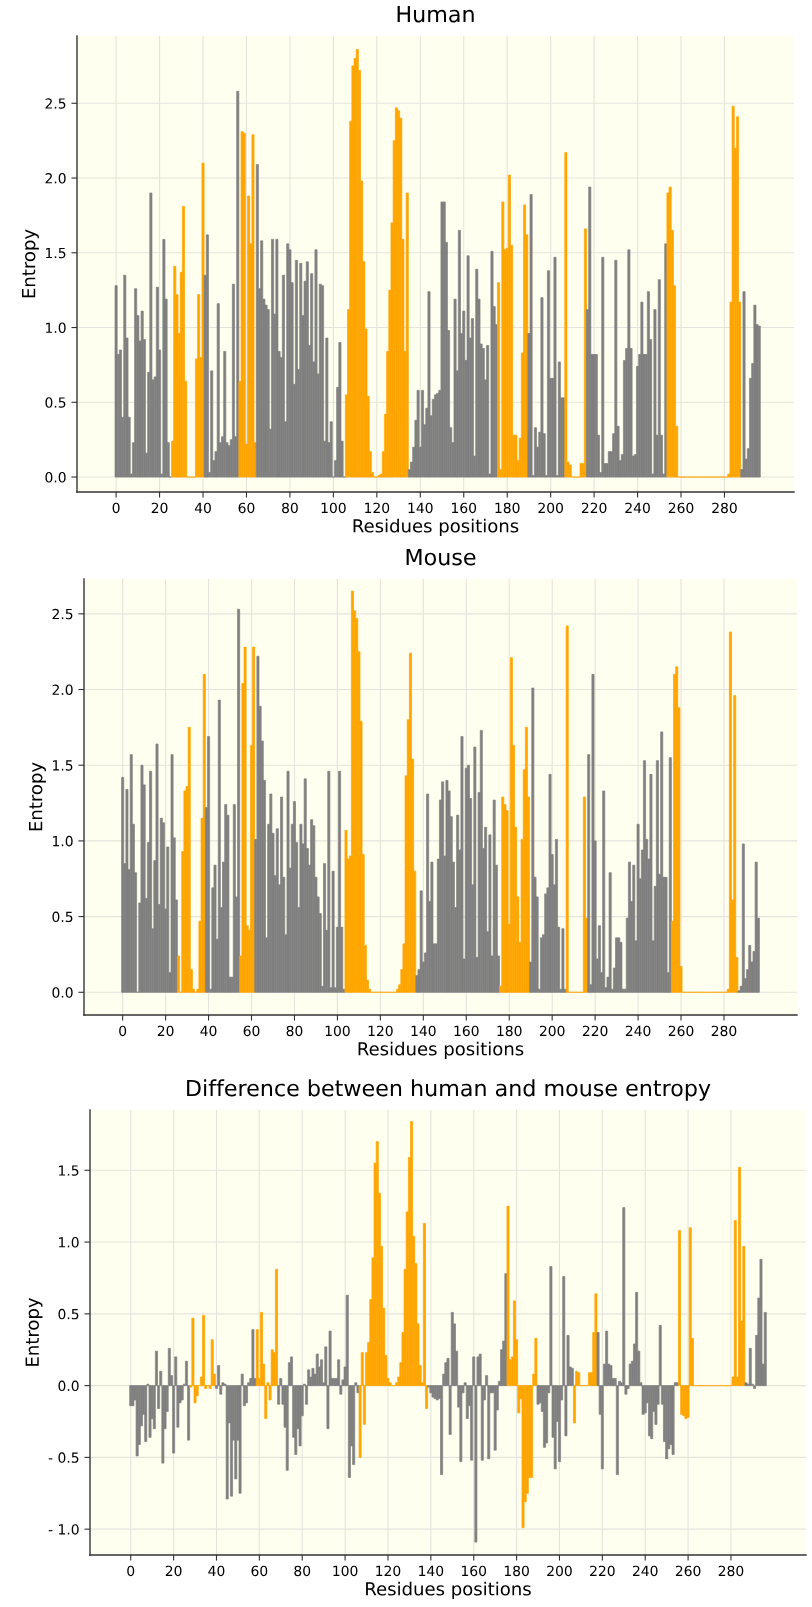 This screenshot has width=812, height=1607. What do you see at coordinates (435, 14) in the screenshot?
I see `chart-title: Human` at bounding box center [435, 14].